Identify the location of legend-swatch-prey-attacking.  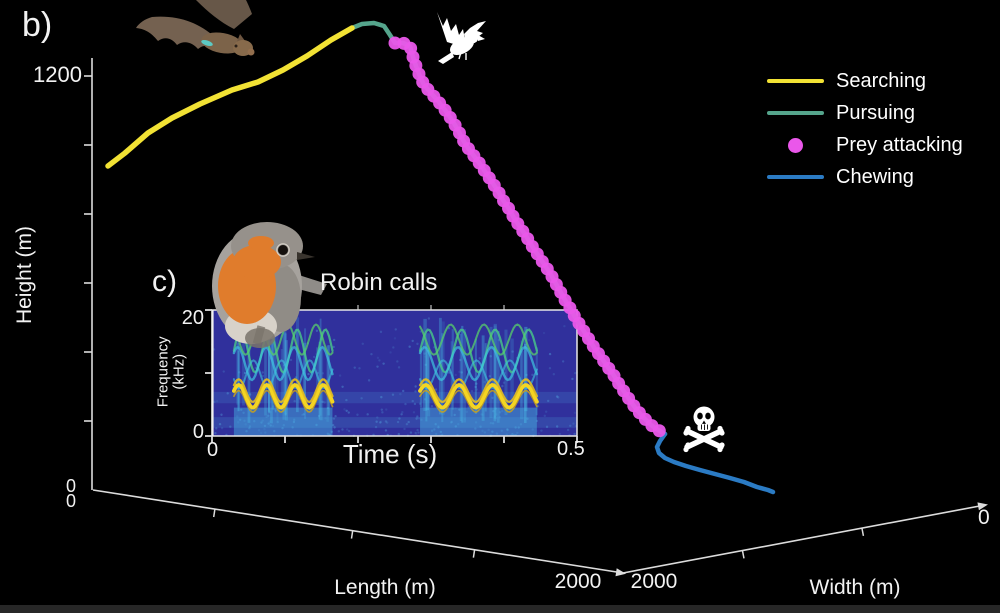
(795, 145).